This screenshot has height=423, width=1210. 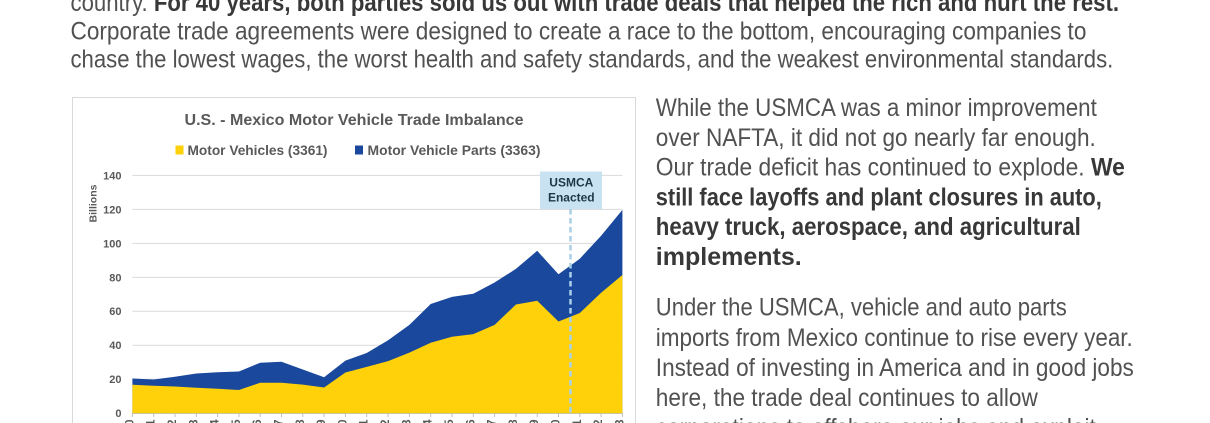 I want to click on svg-text: 2017, so click(x=493, y=421).